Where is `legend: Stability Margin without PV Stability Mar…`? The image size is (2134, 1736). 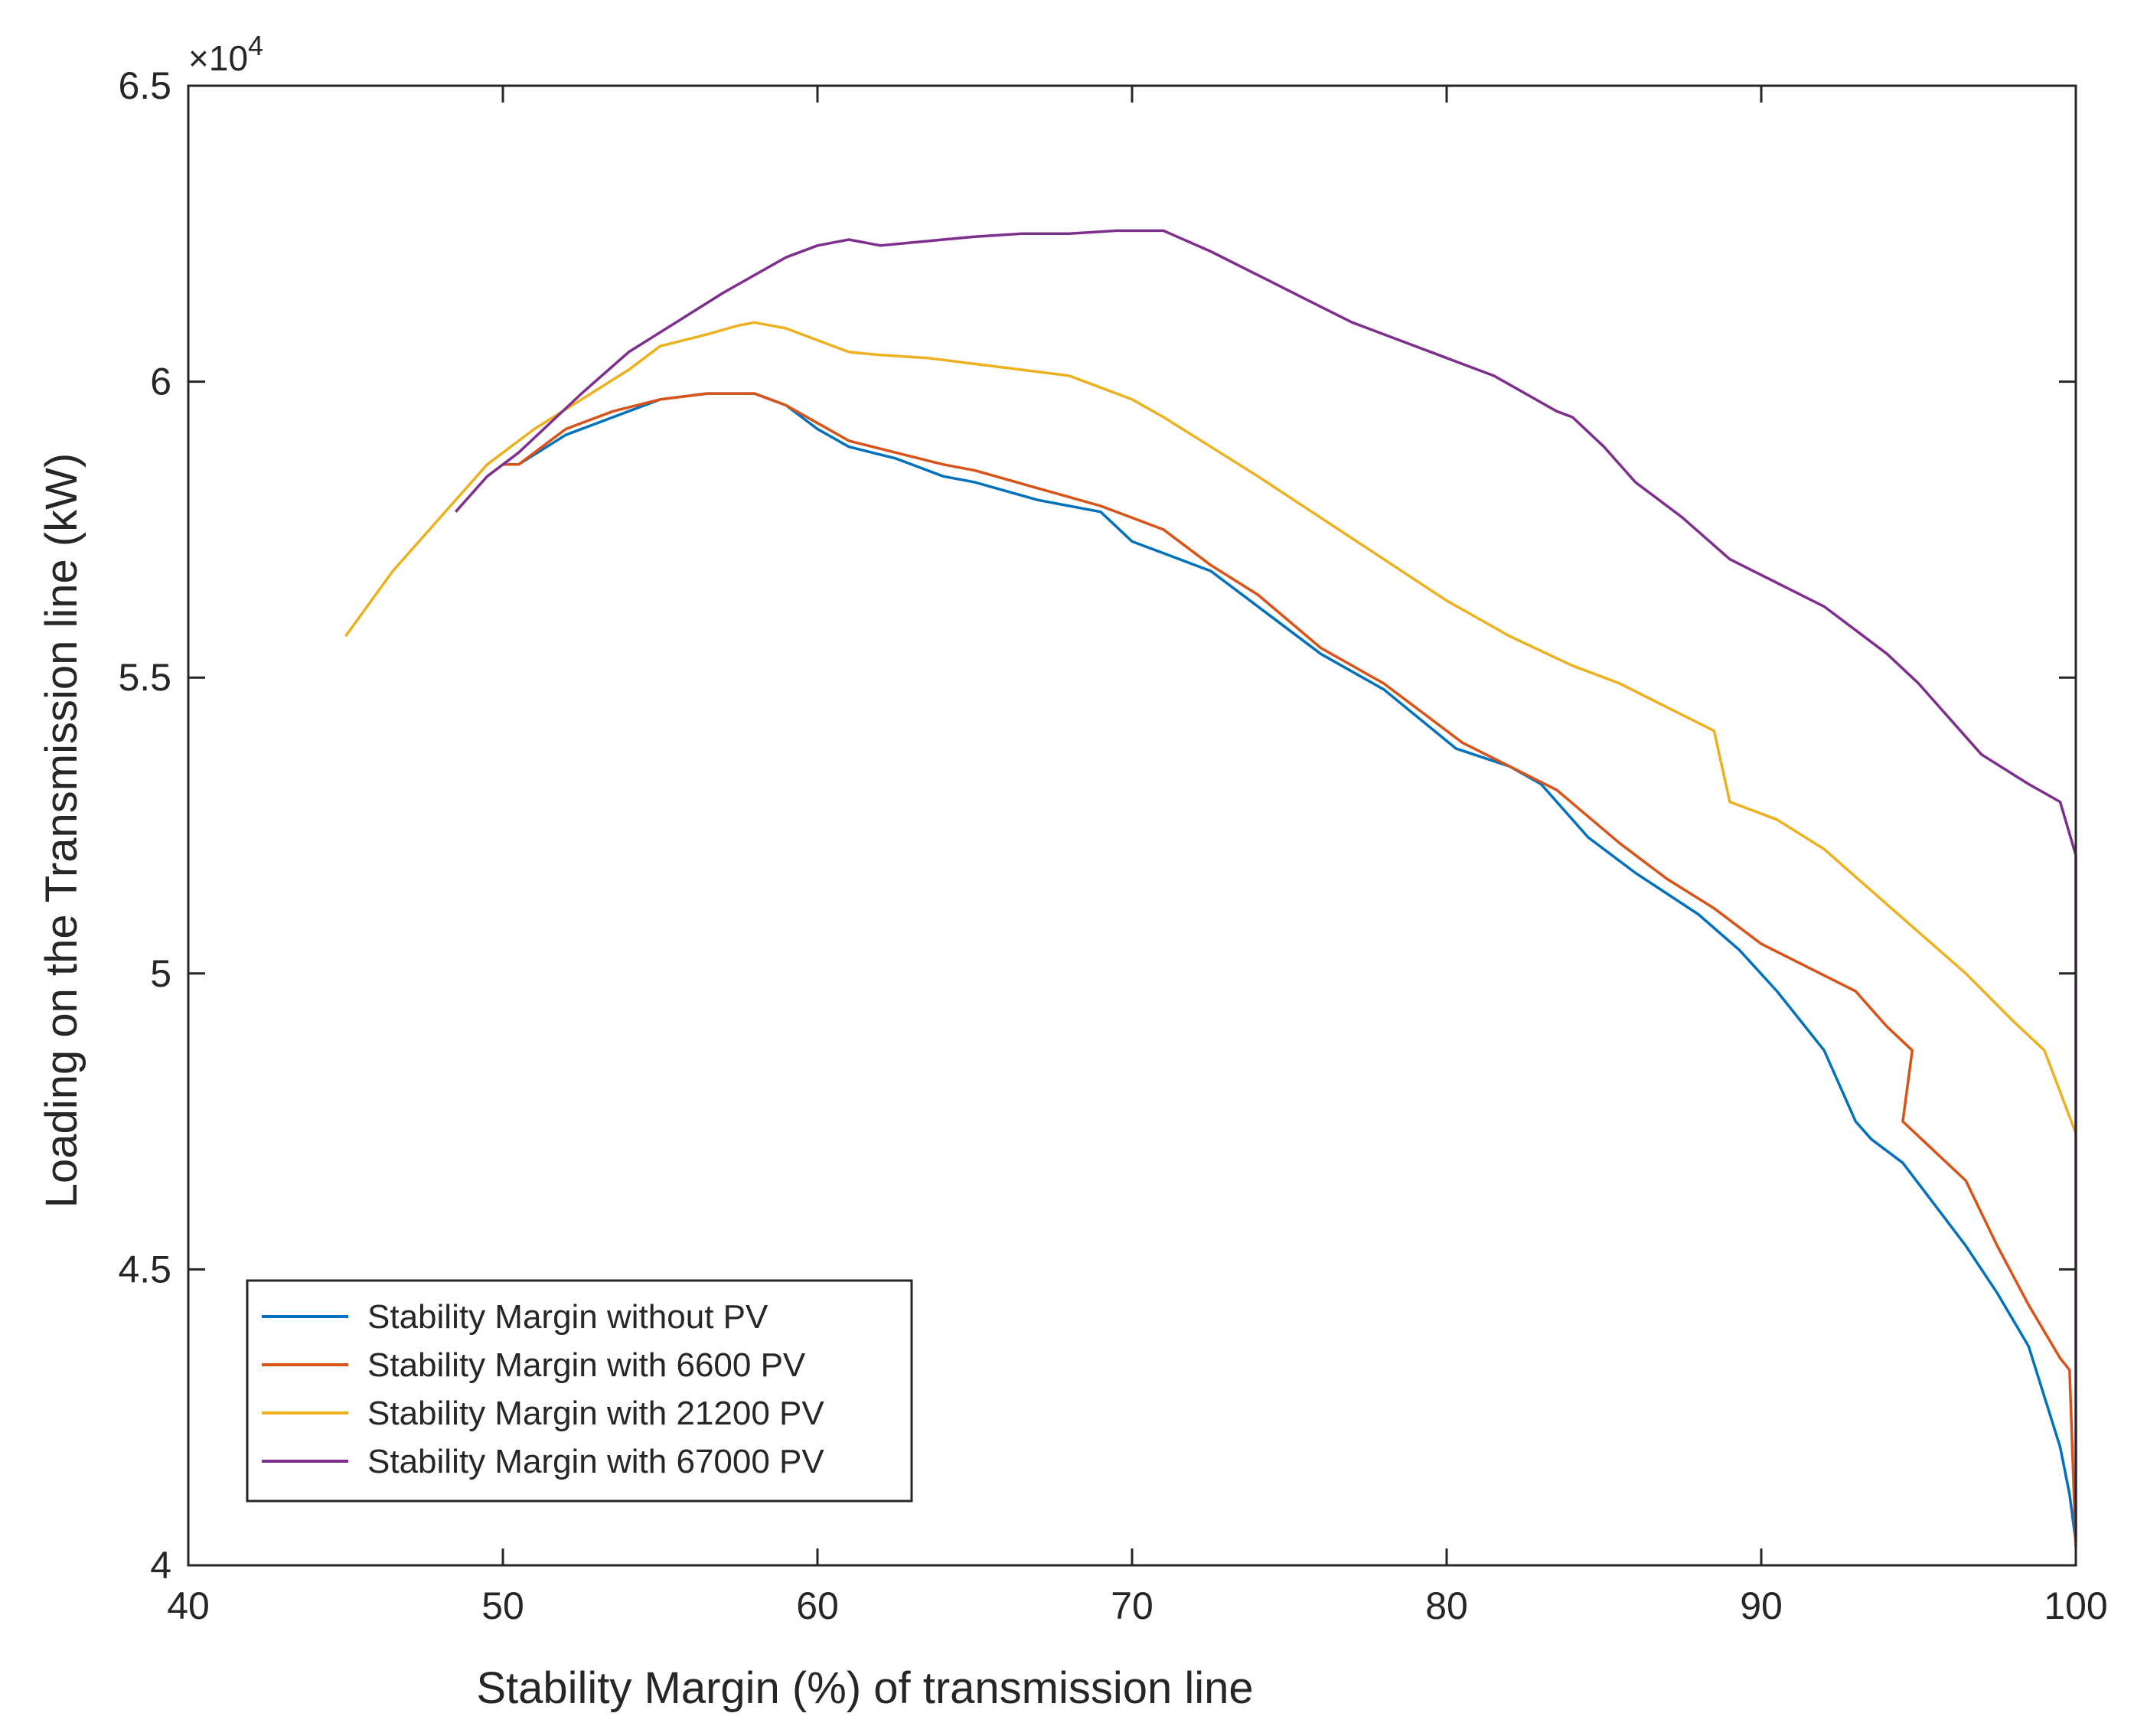
legend: Stability Margin without PV Stability Mar… is located at coordinates (579, 1391).